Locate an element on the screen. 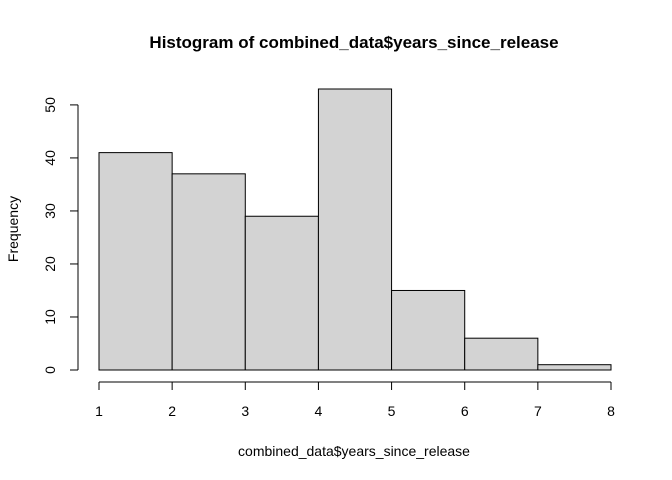 This screenshot has width=672, height=480. x-tick-label-5: 5 is located at coordinates (392, 411).